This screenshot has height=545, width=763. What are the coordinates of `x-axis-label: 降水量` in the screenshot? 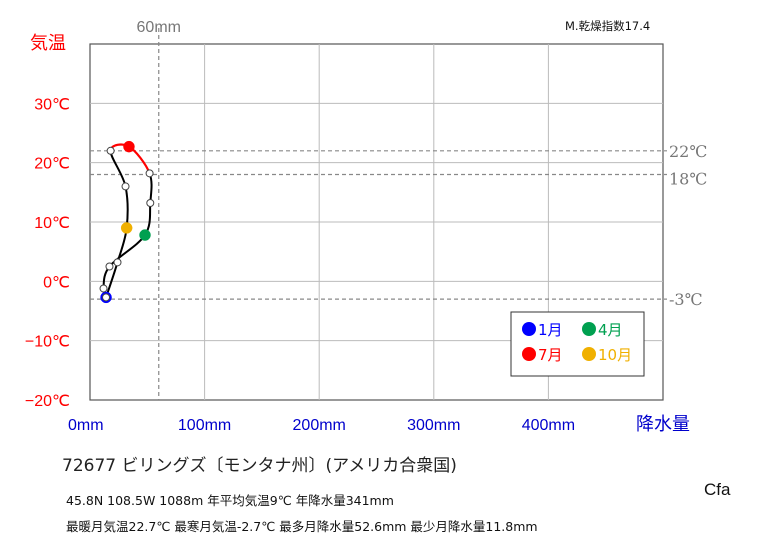 It's located at (663, 424).